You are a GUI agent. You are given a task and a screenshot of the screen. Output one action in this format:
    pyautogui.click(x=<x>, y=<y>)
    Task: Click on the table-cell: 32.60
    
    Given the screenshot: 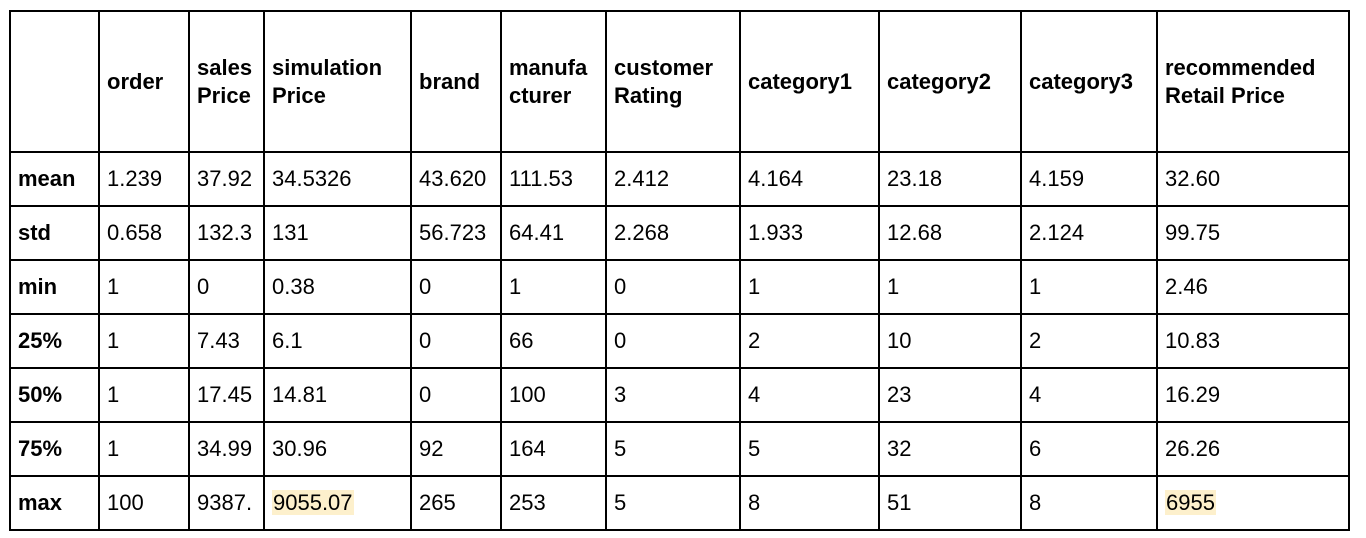 What is the action you would take?
    pyautogui.click(x=1253, y=179)
    